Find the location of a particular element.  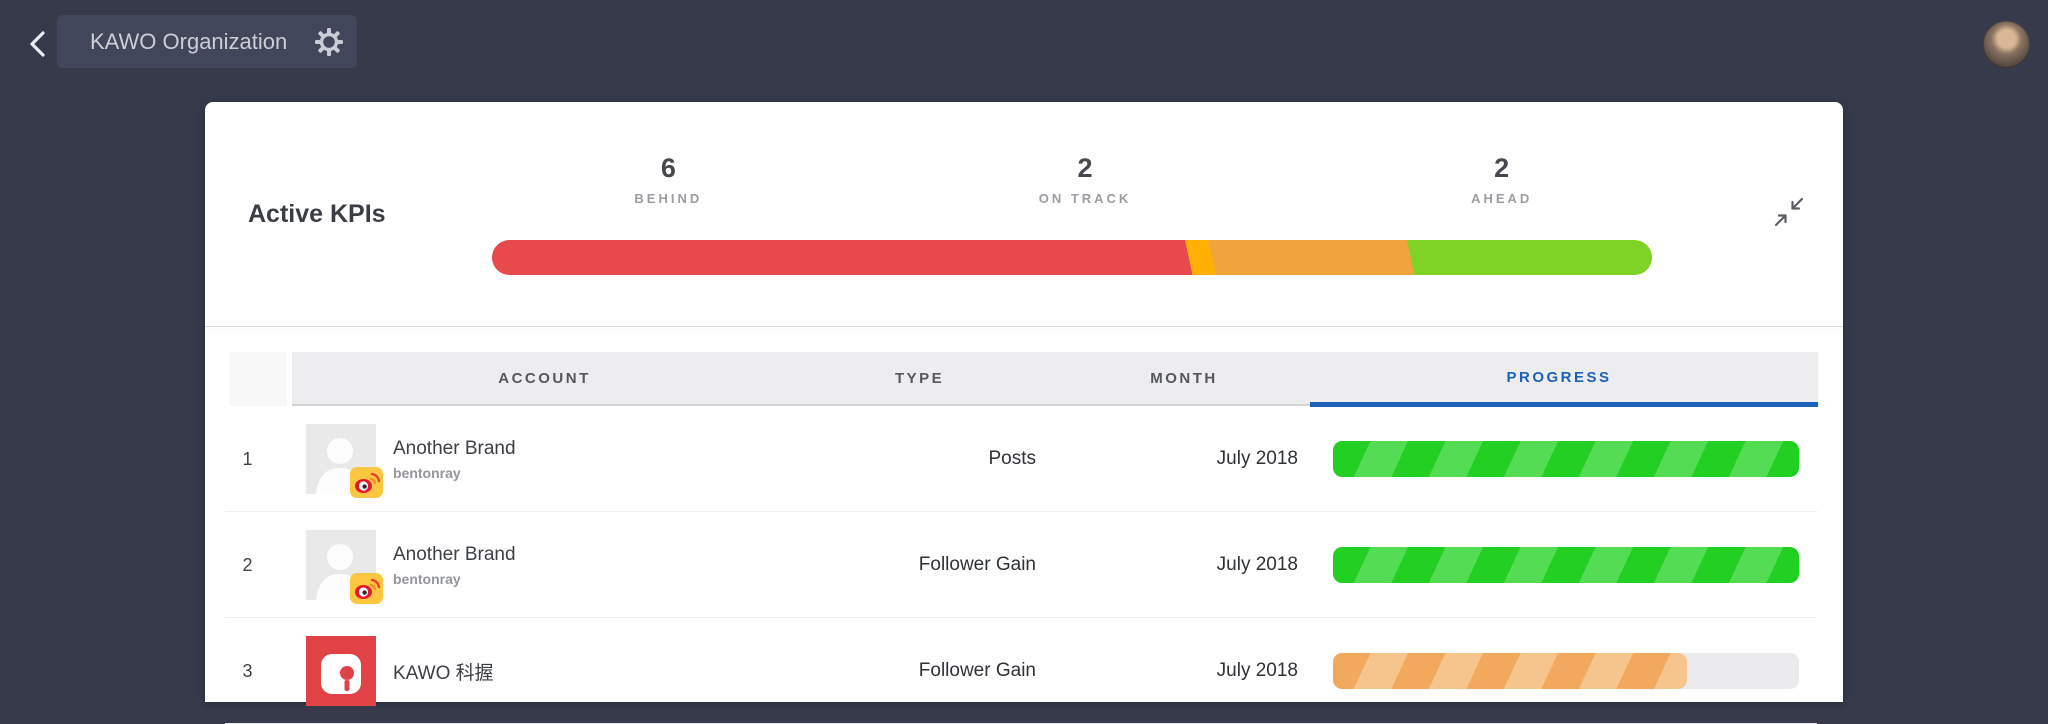

kpi-stats-row: 6 BEHIND 2 ON TRACK 2 AHEAD is located at coordinates (1085, 179).